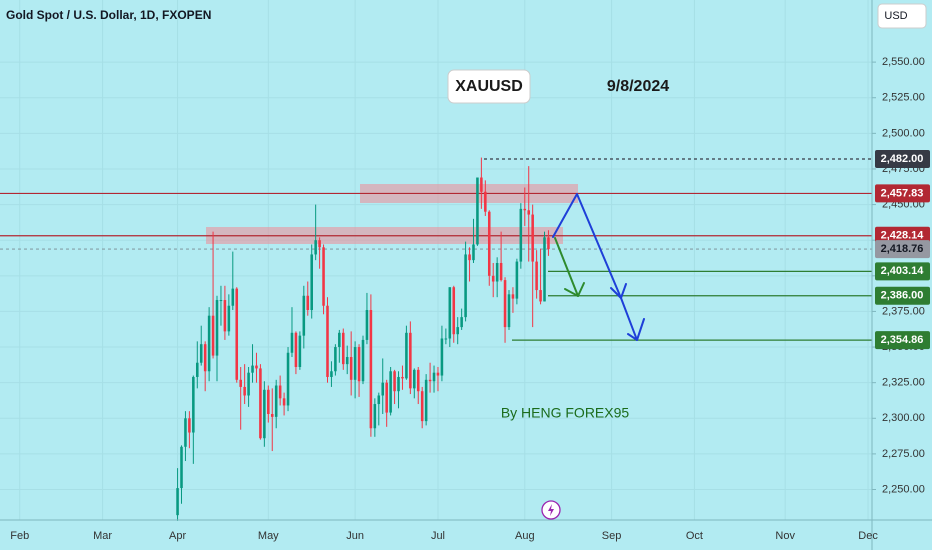  I want to click on x-tick-label: Aug, so click(525, 536).